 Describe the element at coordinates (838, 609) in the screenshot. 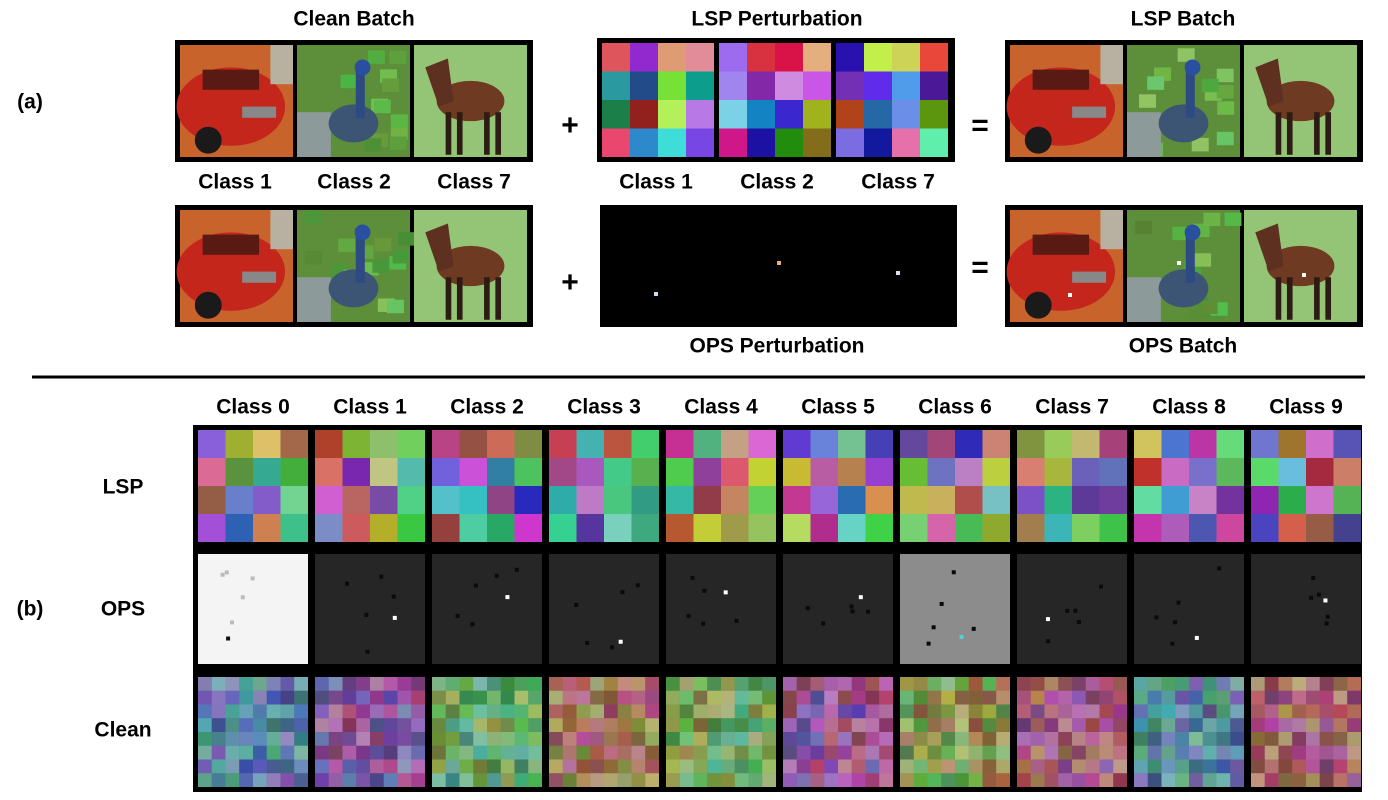

I see `cell` at that location.